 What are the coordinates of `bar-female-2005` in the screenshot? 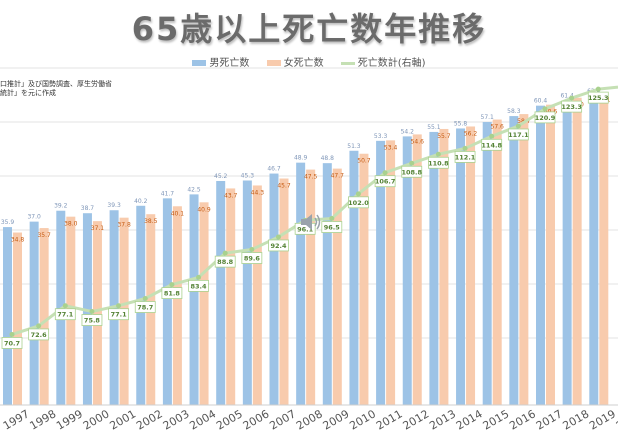 It's located at (231, 296).